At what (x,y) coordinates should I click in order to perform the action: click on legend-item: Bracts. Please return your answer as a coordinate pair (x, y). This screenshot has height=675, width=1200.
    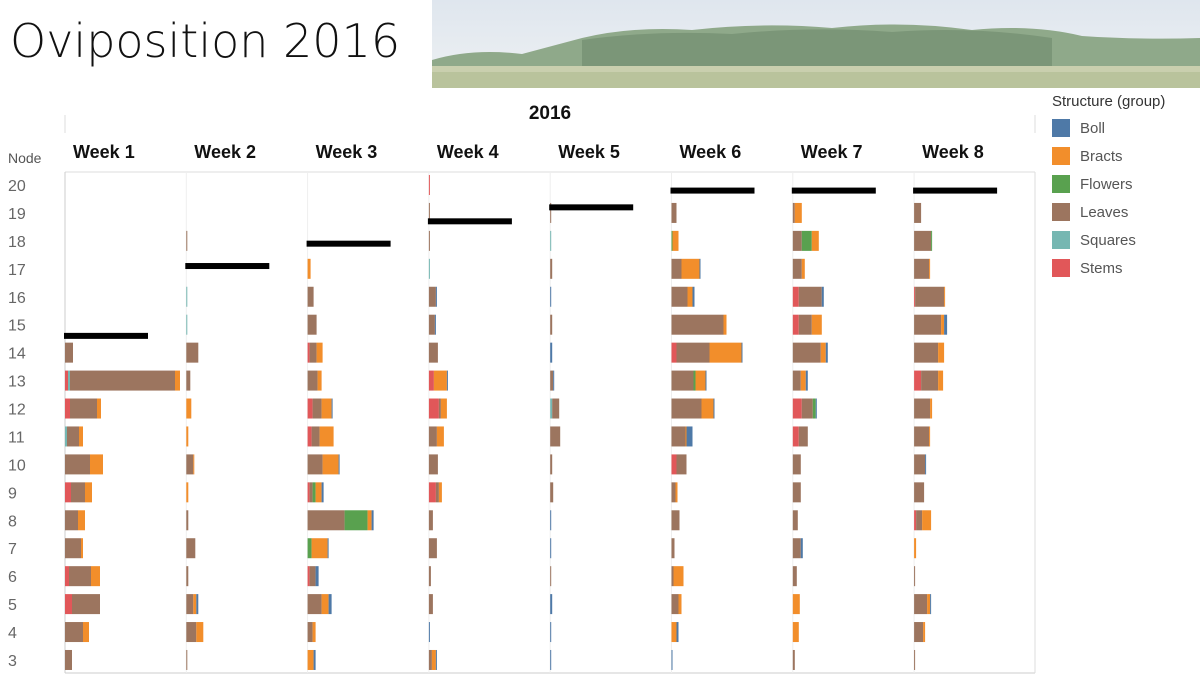
    Looking at the image, I should click on (1108, 156).